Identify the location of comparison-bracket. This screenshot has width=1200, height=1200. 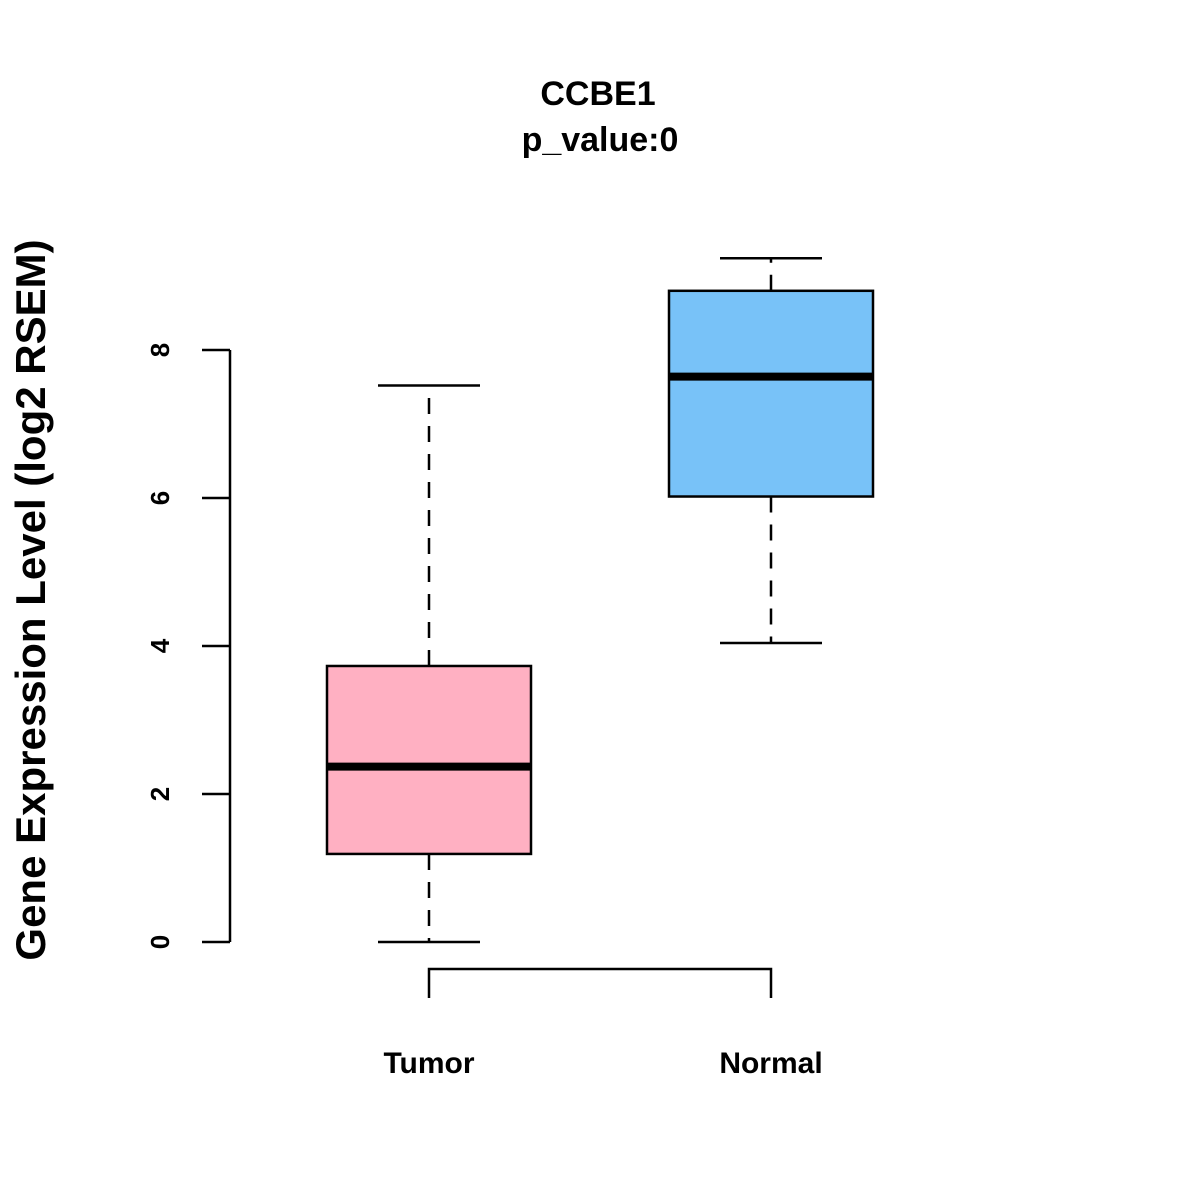
(600, 982).